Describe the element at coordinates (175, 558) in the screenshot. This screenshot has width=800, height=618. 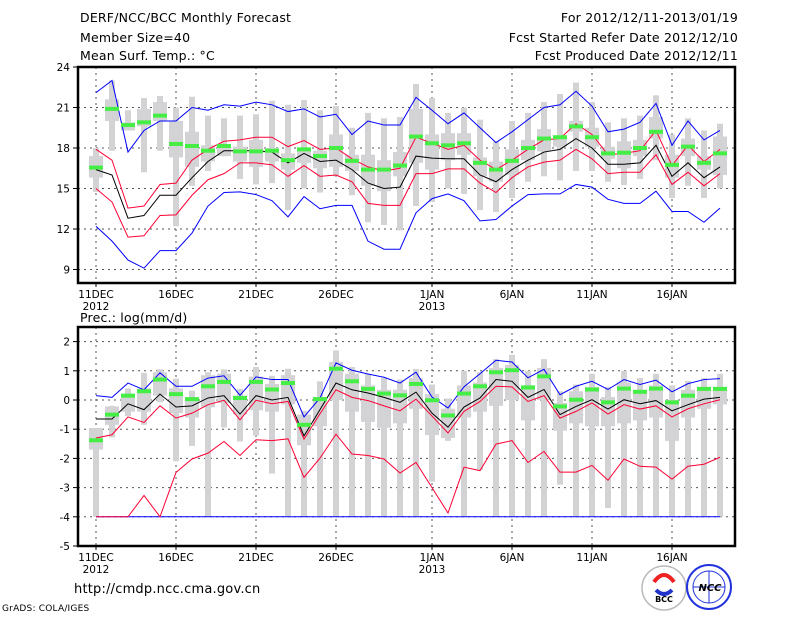
I see `x-tick-label: 16DEC` at that location.